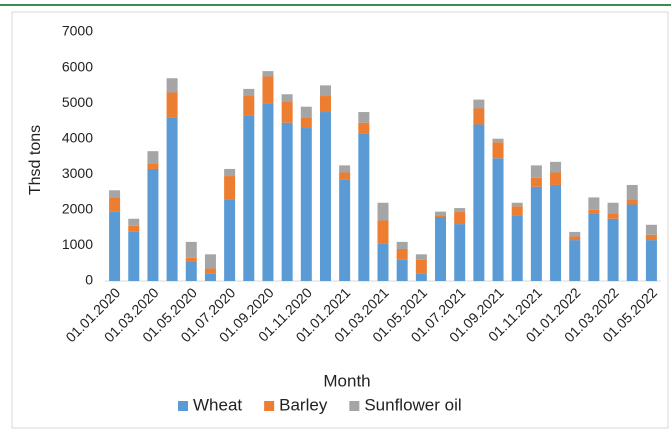  What do you see at coordinates (77, 244) in the screenshot?
I see `y-tick-label: 1000` at bounding box center [77, 244].